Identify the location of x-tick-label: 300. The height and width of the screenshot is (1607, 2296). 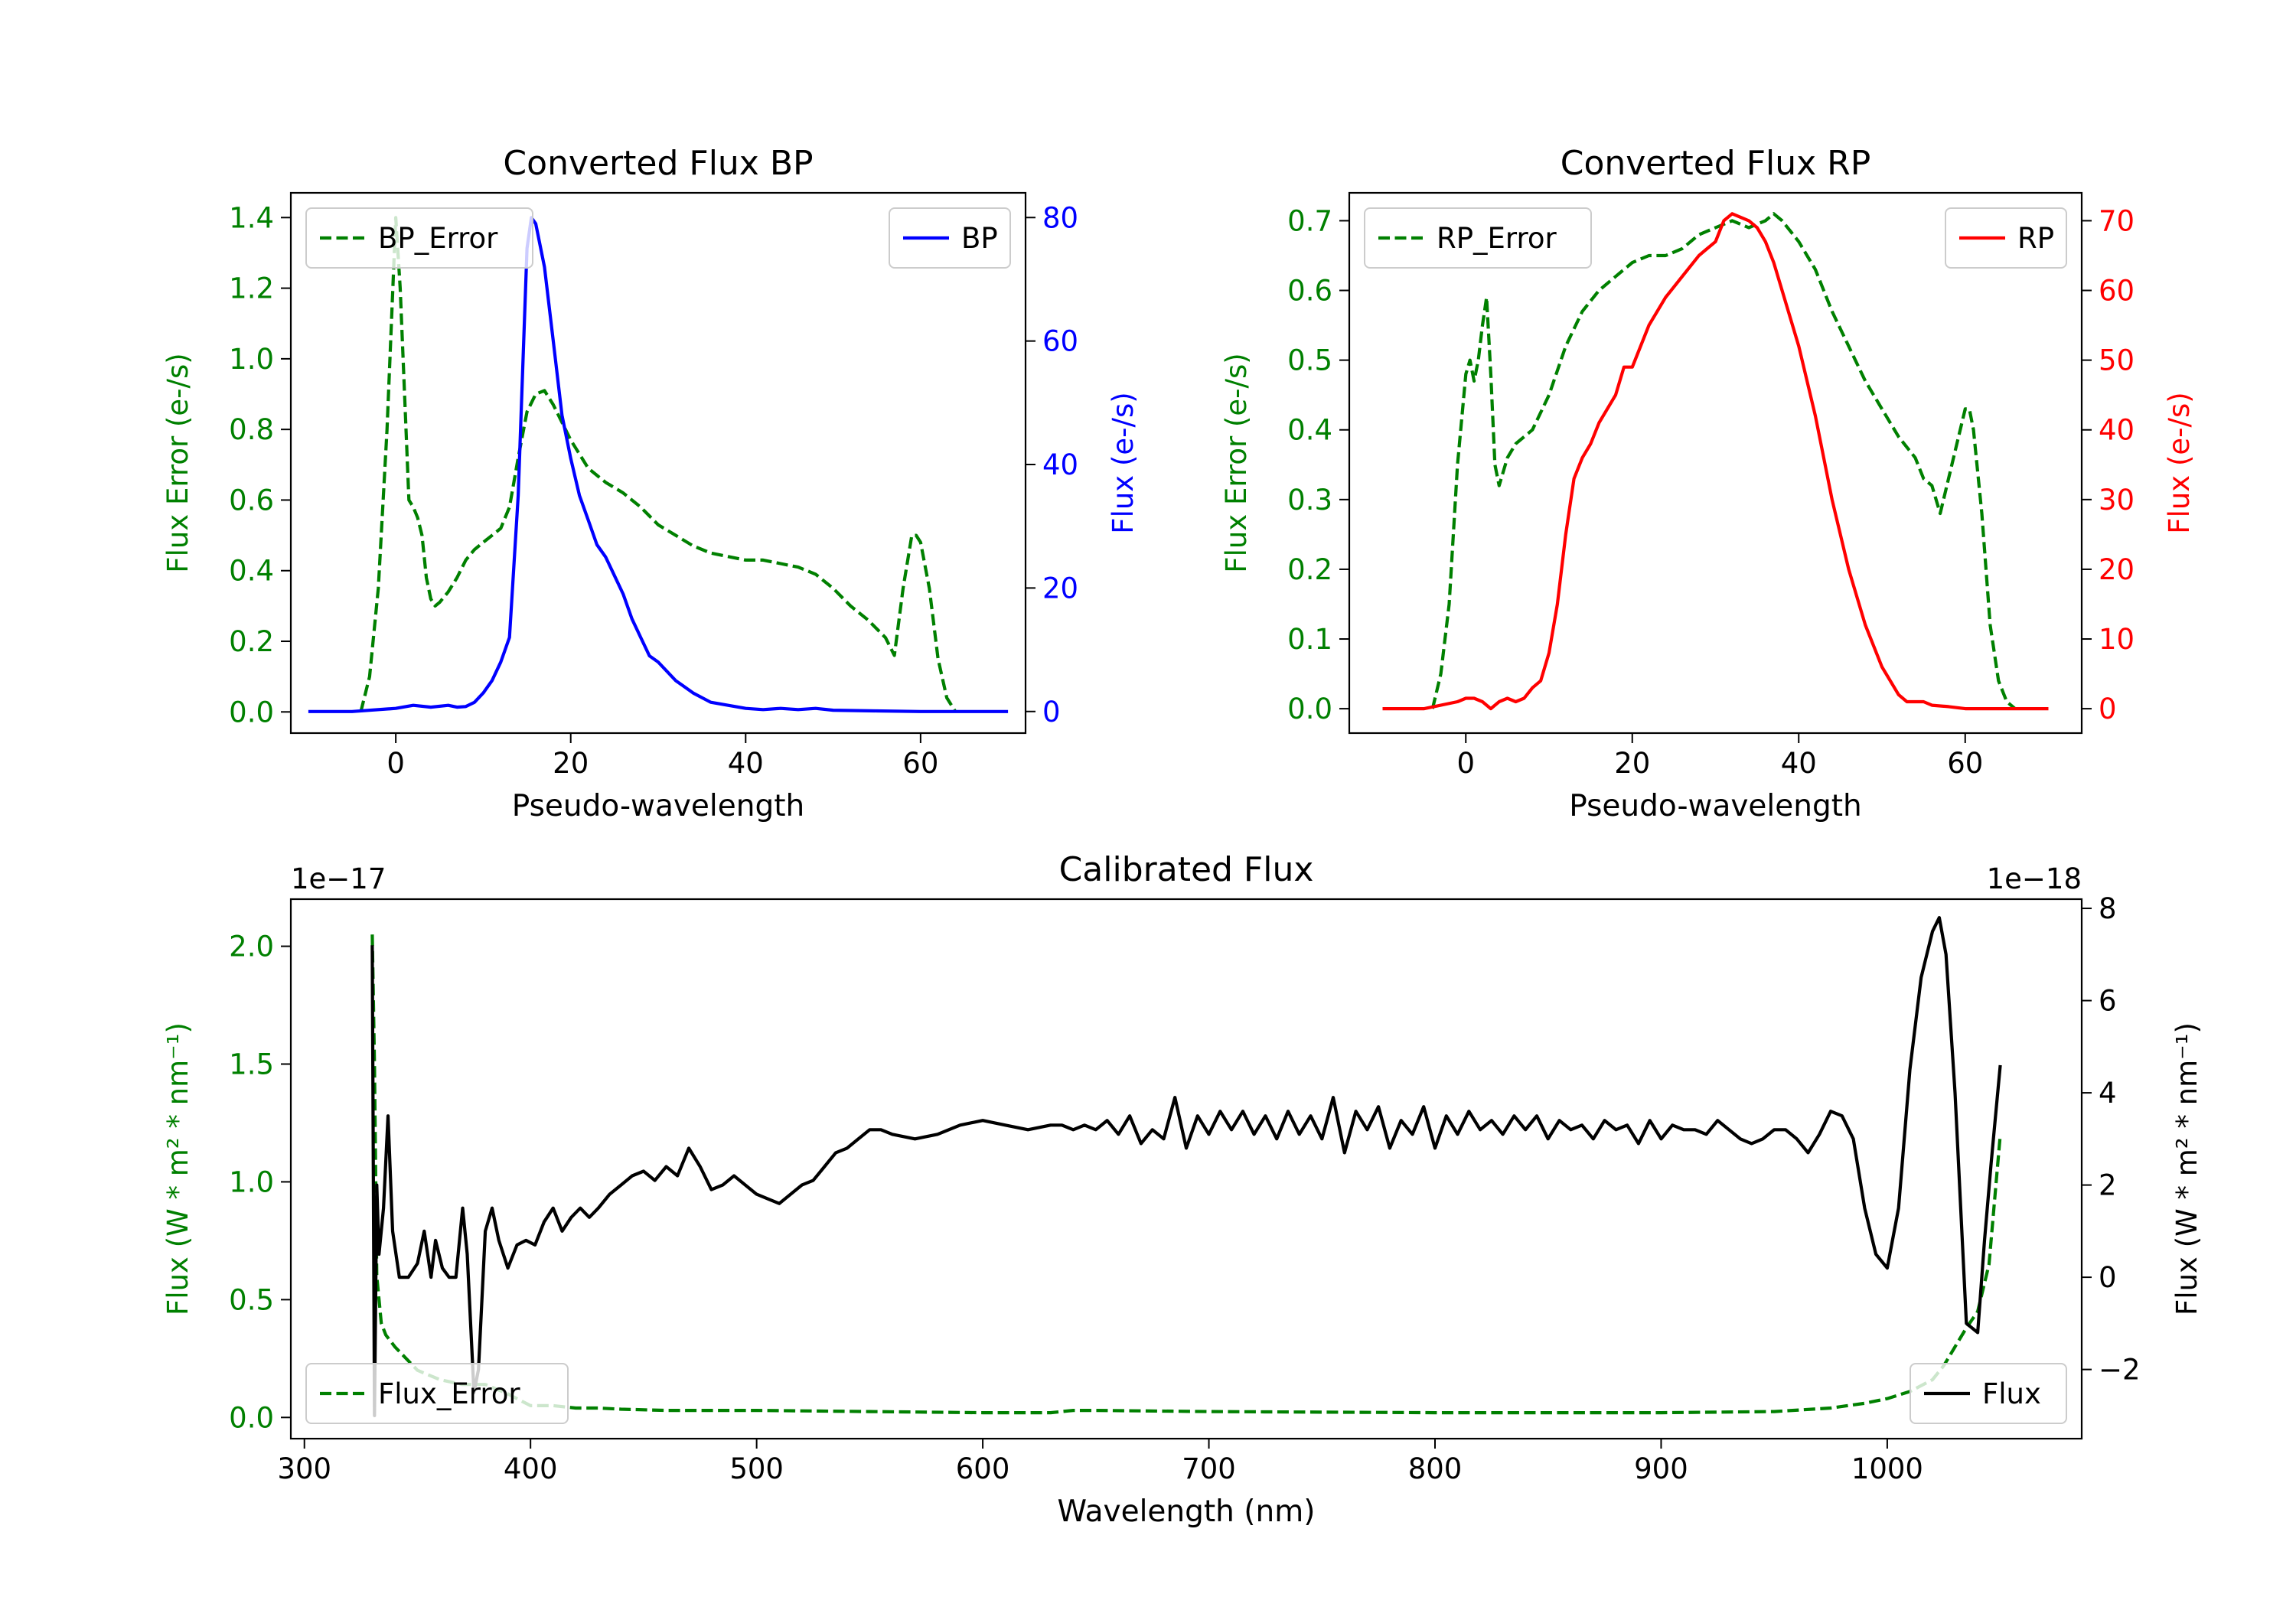
(304, 1468).